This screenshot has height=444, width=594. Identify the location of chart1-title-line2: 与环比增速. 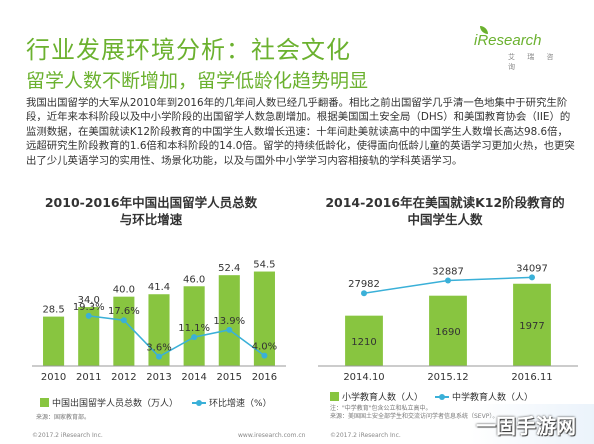
(151, 219).